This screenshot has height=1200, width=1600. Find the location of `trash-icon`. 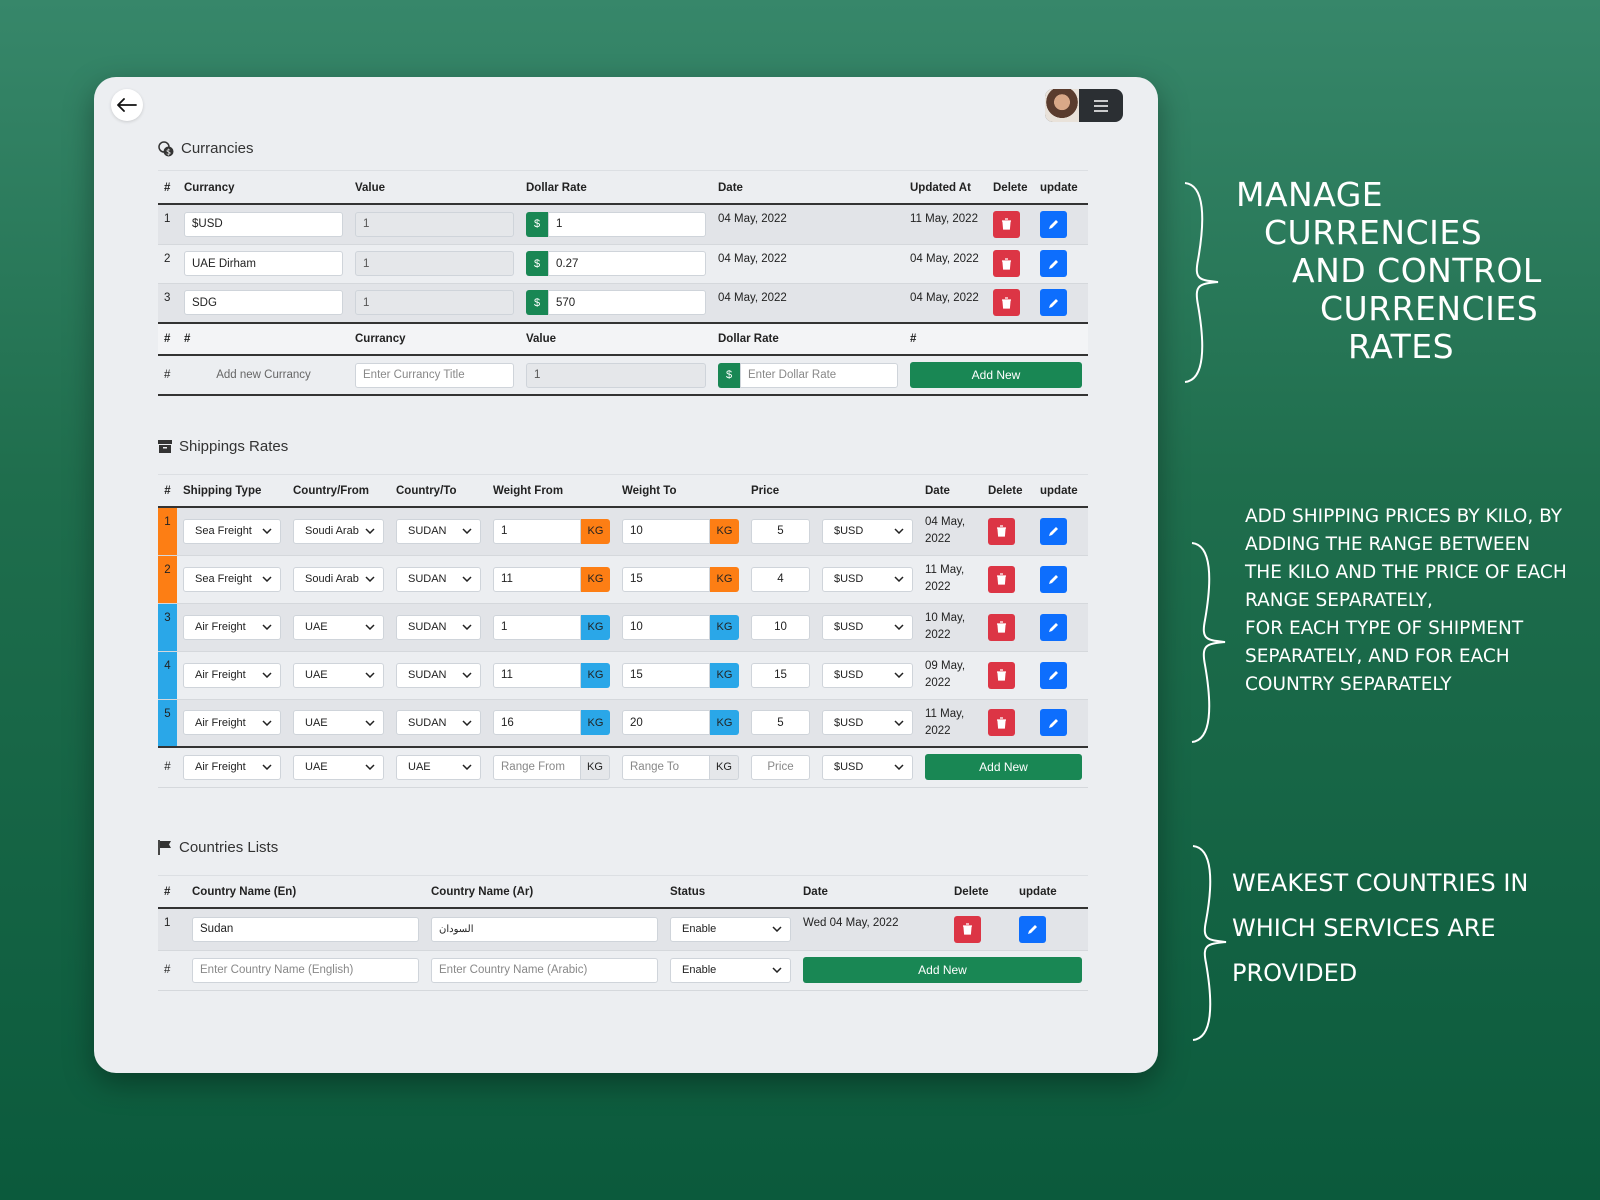

trash-icon is located at coordinates (1001, 675).